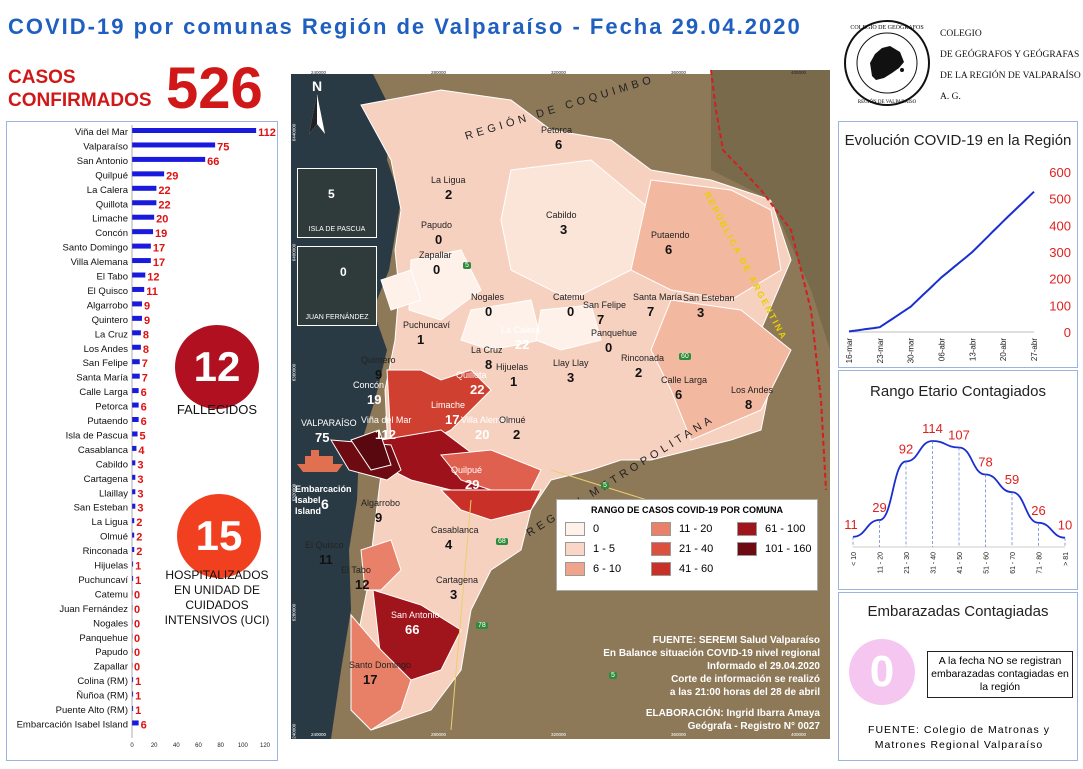 This screenshot has height=769, width=1083. What do you see at coordinates (421, 339) in the screenshot?
I see `comuna-value: 1` at bounding box center [421, 339].